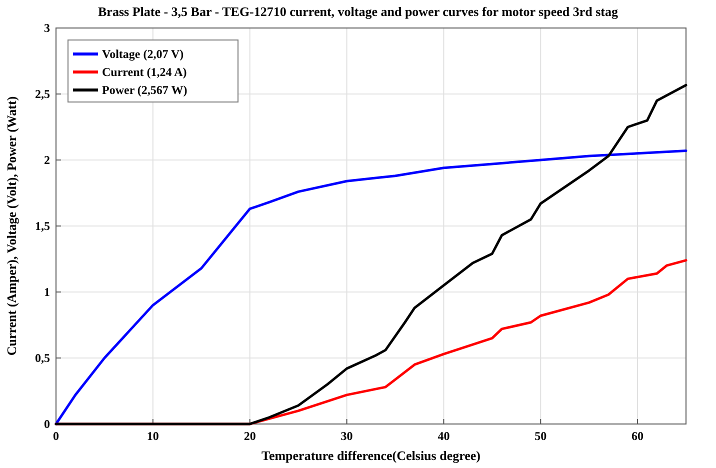  What do you see at coordinates (42, 94) in the screenshot?
I see `y-tick-label: 2,5` at bounding box center [42, 94].